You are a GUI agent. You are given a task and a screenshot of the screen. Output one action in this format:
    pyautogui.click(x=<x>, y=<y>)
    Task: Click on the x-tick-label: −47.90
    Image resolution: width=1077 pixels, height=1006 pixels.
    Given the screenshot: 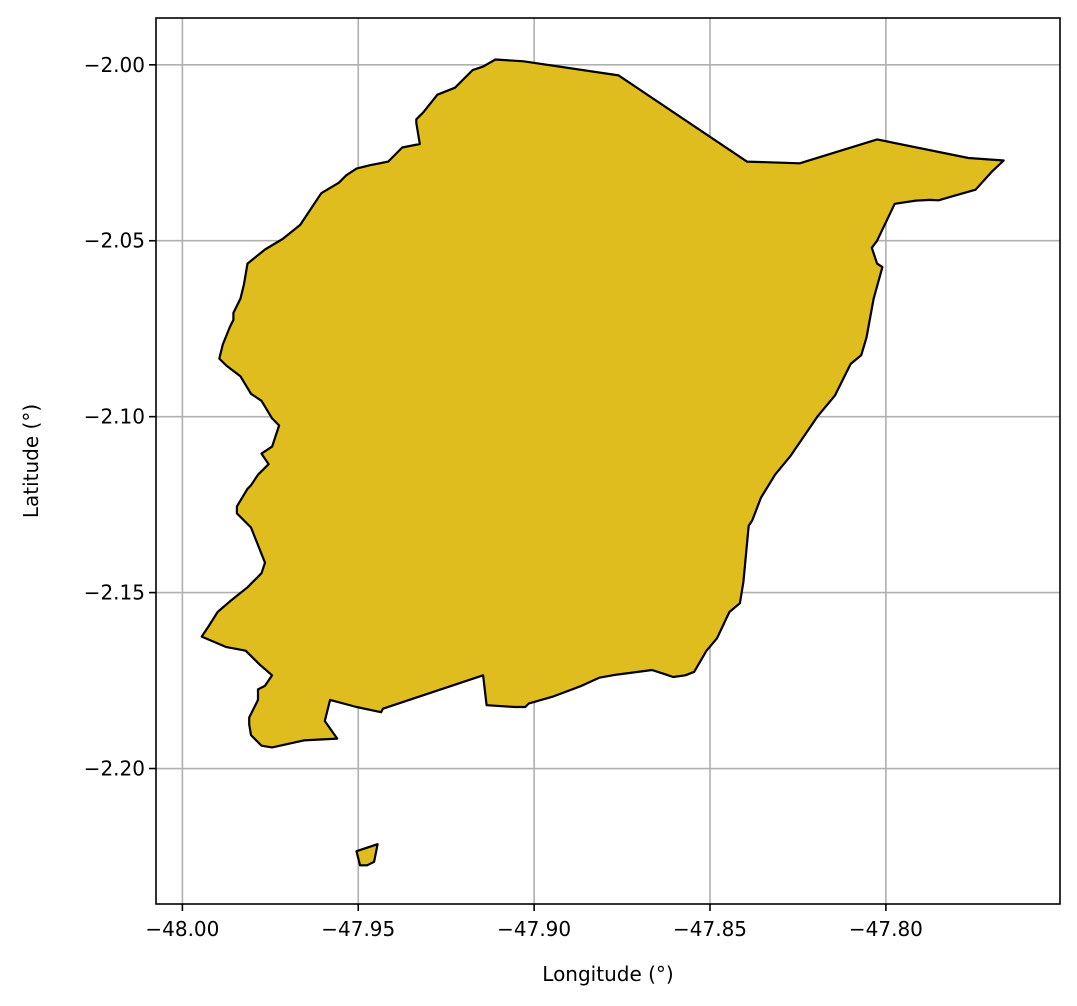 What is the action you would take?
    pyautogui.click(x=534, y=929)
    